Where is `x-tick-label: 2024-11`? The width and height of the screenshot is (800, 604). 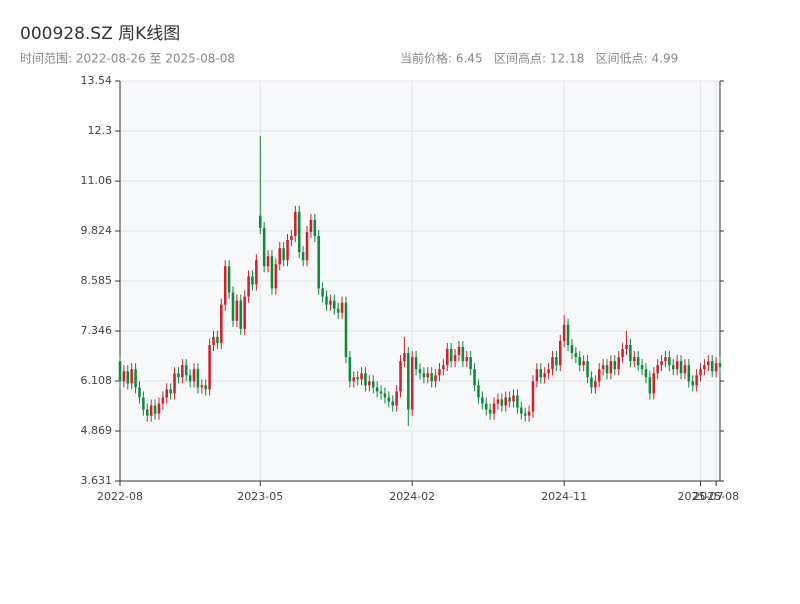 x-tick-label: 2024-11 is located at coordinates (564, 496).